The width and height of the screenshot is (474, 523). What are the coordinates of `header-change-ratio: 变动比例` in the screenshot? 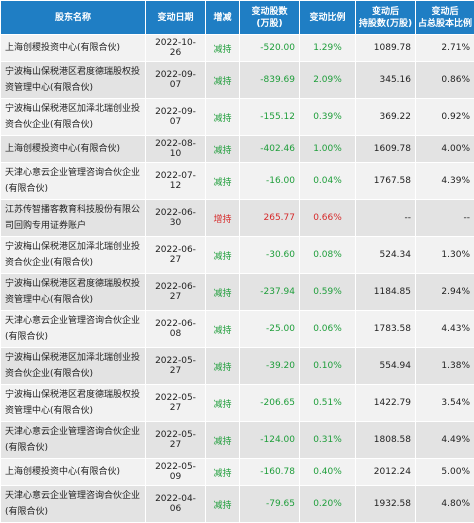 It's located at (328, 18).